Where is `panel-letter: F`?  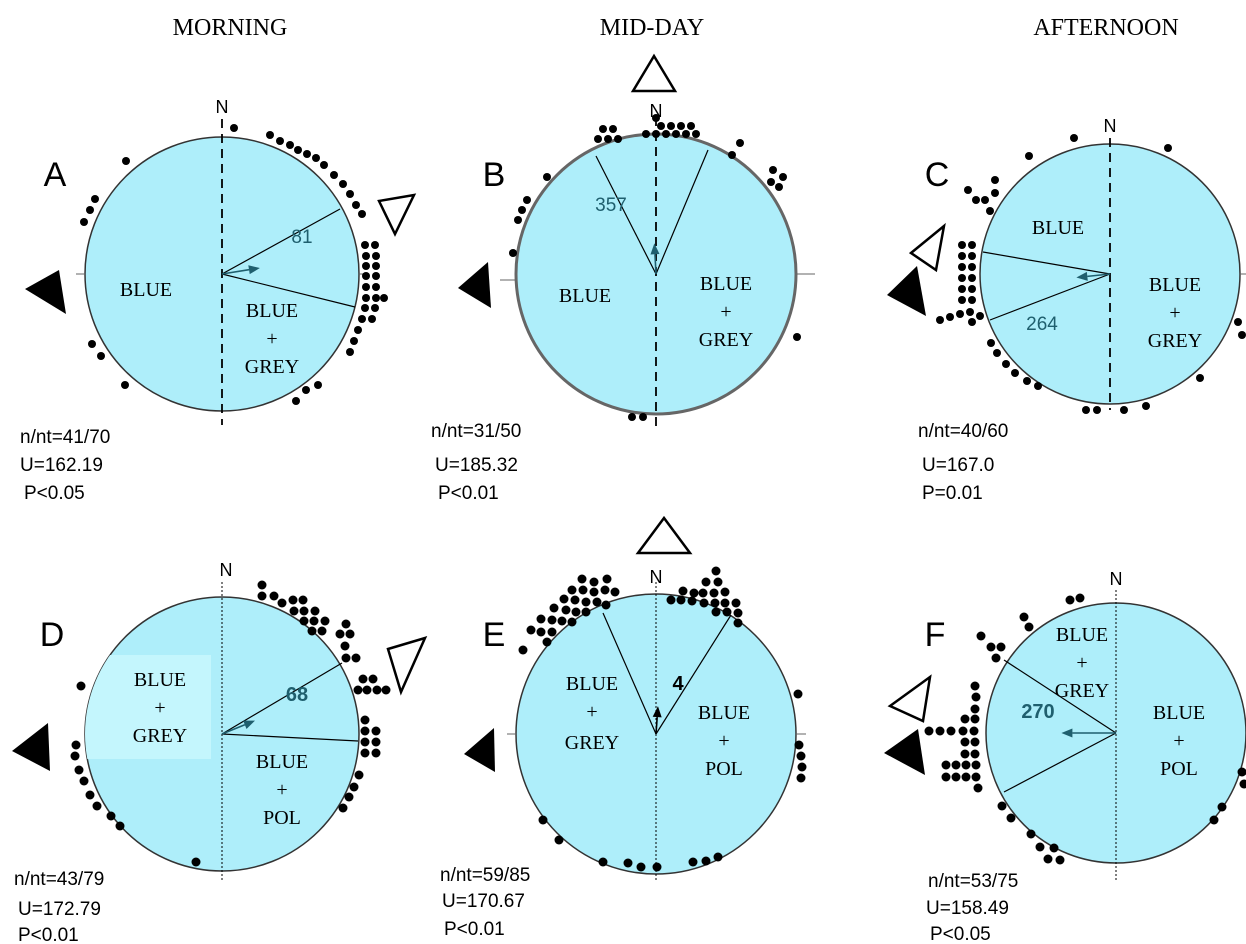
panel-letter: F is located at coordinates (935, 635).